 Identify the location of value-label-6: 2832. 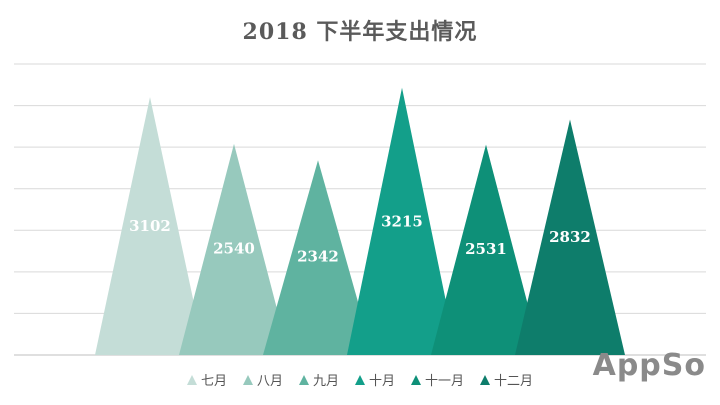
(570, 237).